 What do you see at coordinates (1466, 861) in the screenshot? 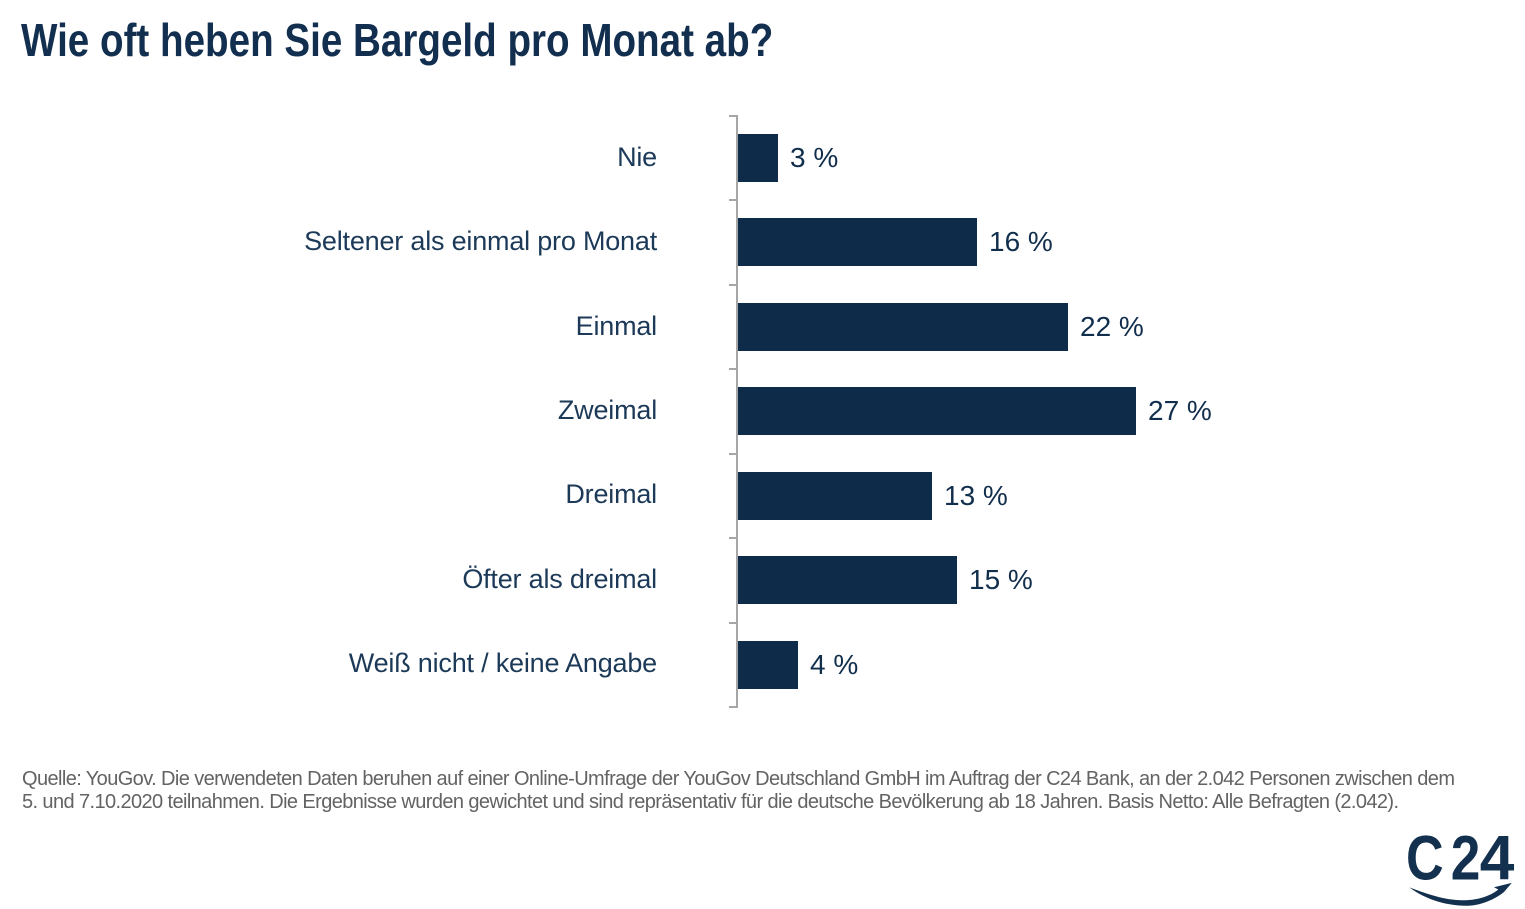
I see `svg-text: 2` at bounding box center [1466, 861].